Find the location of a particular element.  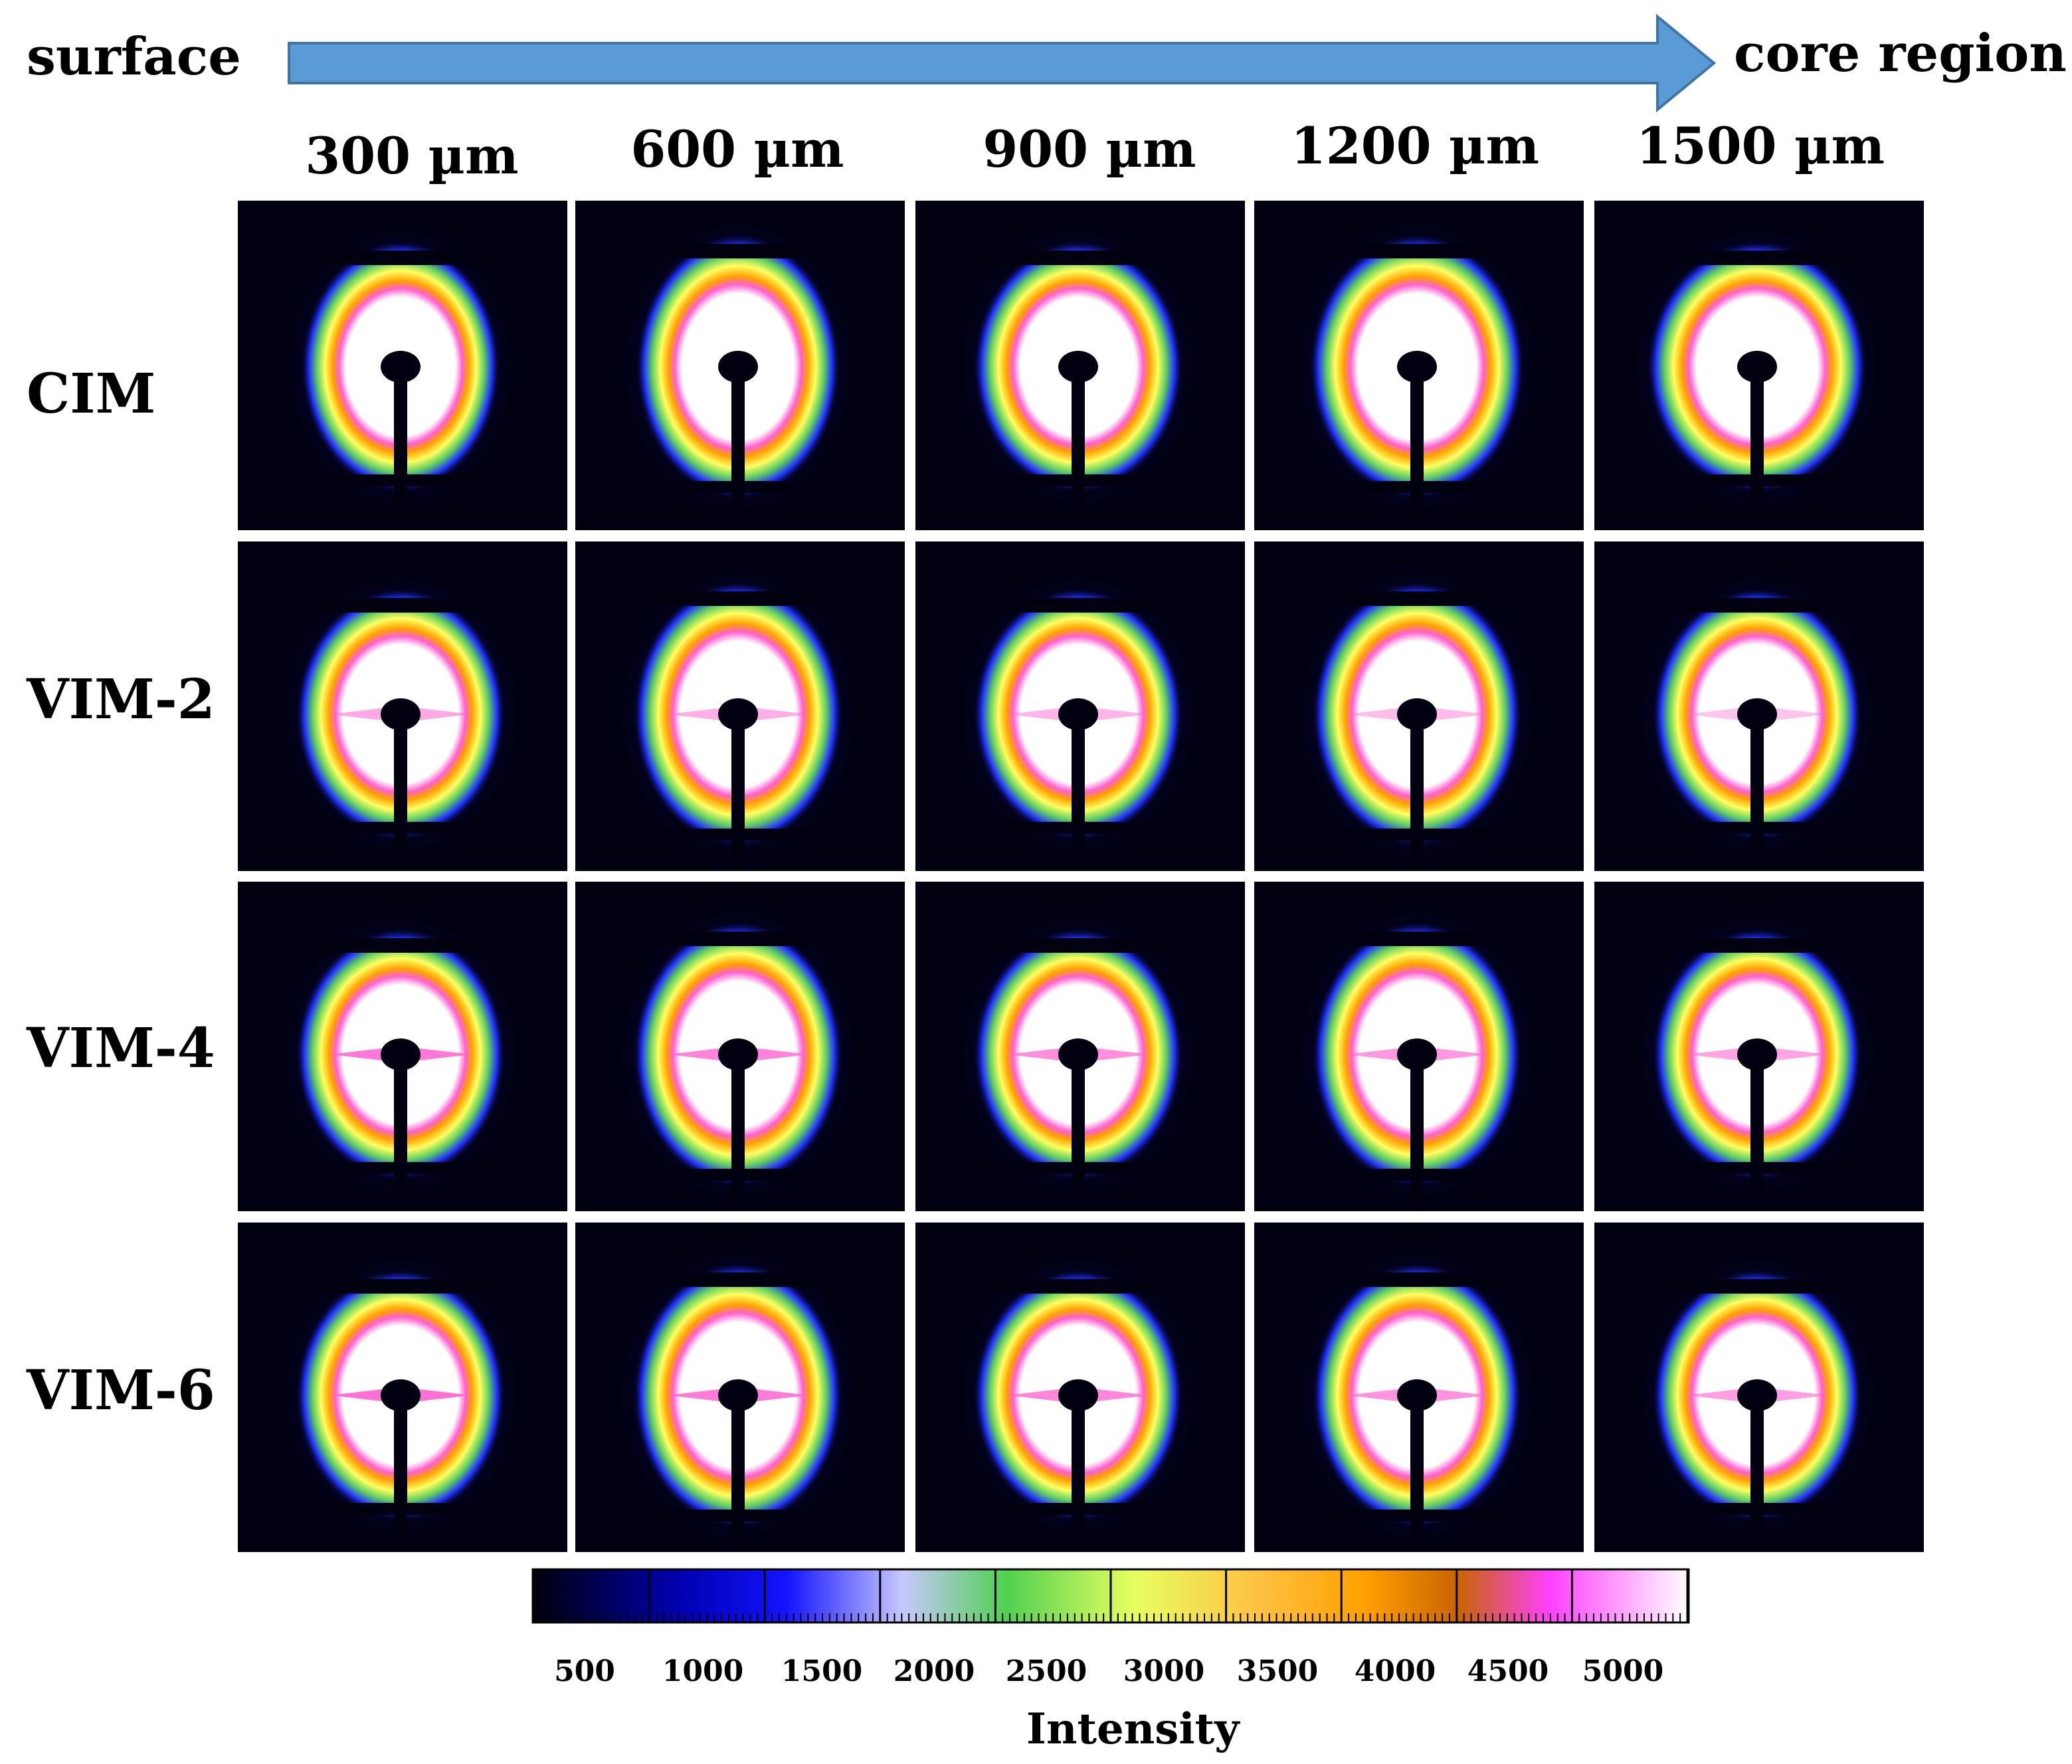

colorbar-tick-label: 2000 is located at coordinates (934, 1671).